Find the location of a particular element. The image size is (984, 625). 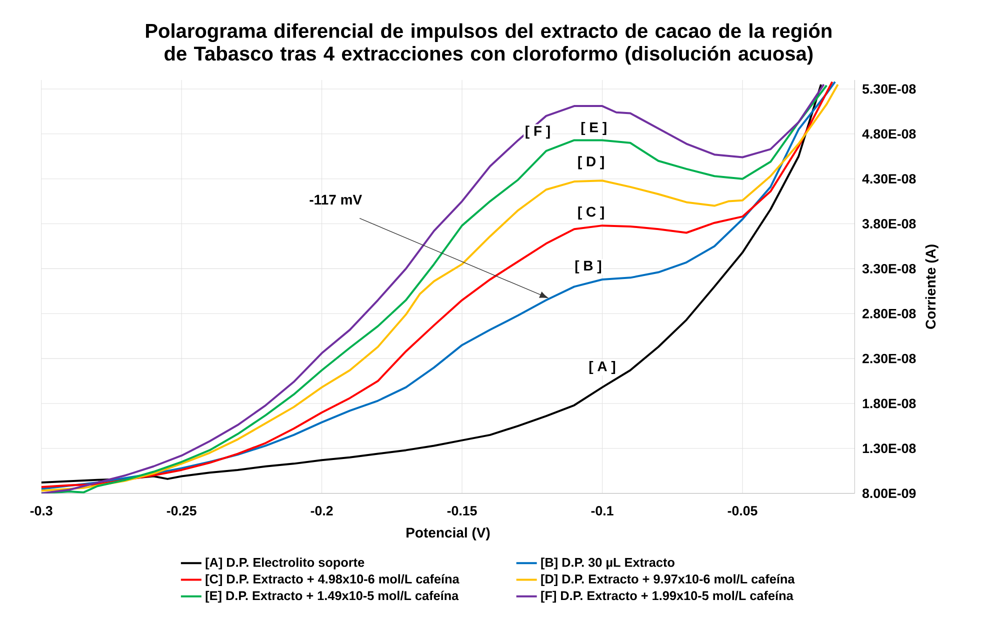

annotation: [ D ] is located at coordinates (591, 163).